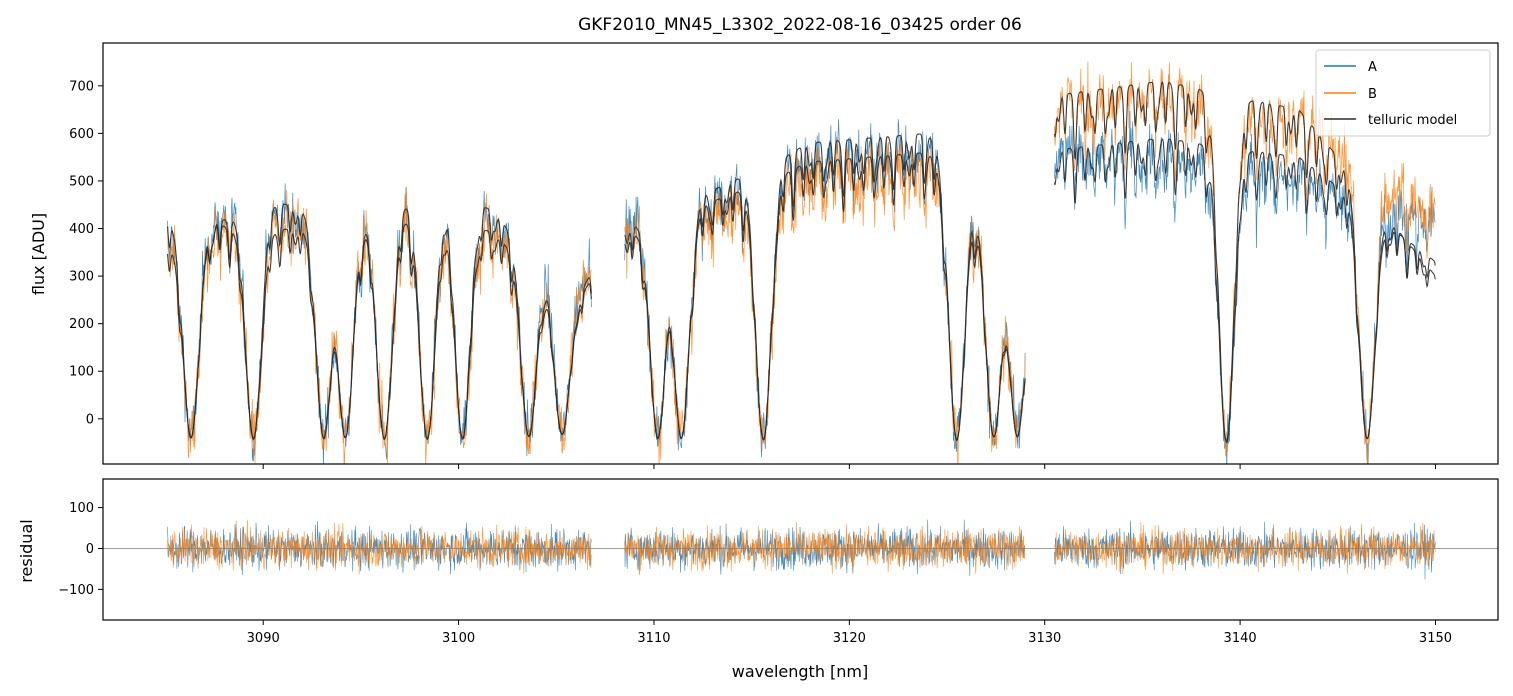 The image size is (1513, 696). I want to click on flux-y-tick-label: 300, so click(81, 277).